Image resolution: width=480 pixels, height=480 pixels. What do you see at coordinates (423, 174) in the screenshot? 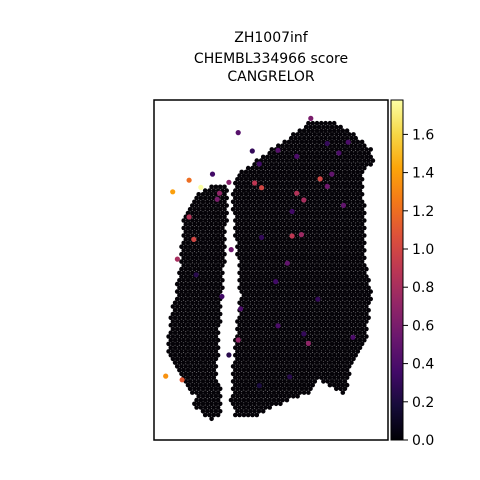
I see `colorbar-tick-label: 1.4` at bounding box center [423, 174].